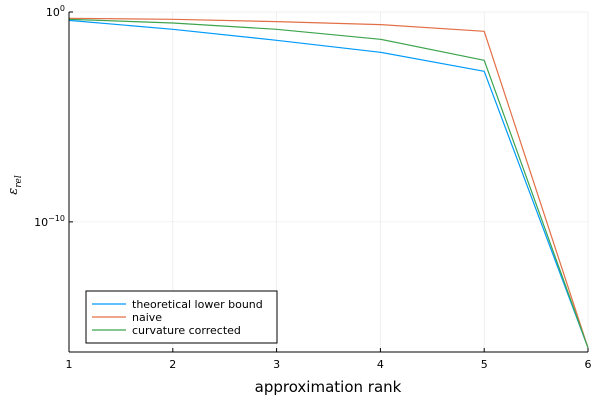  I want to click on y-tick-exponent: −10, so click(56, 218).